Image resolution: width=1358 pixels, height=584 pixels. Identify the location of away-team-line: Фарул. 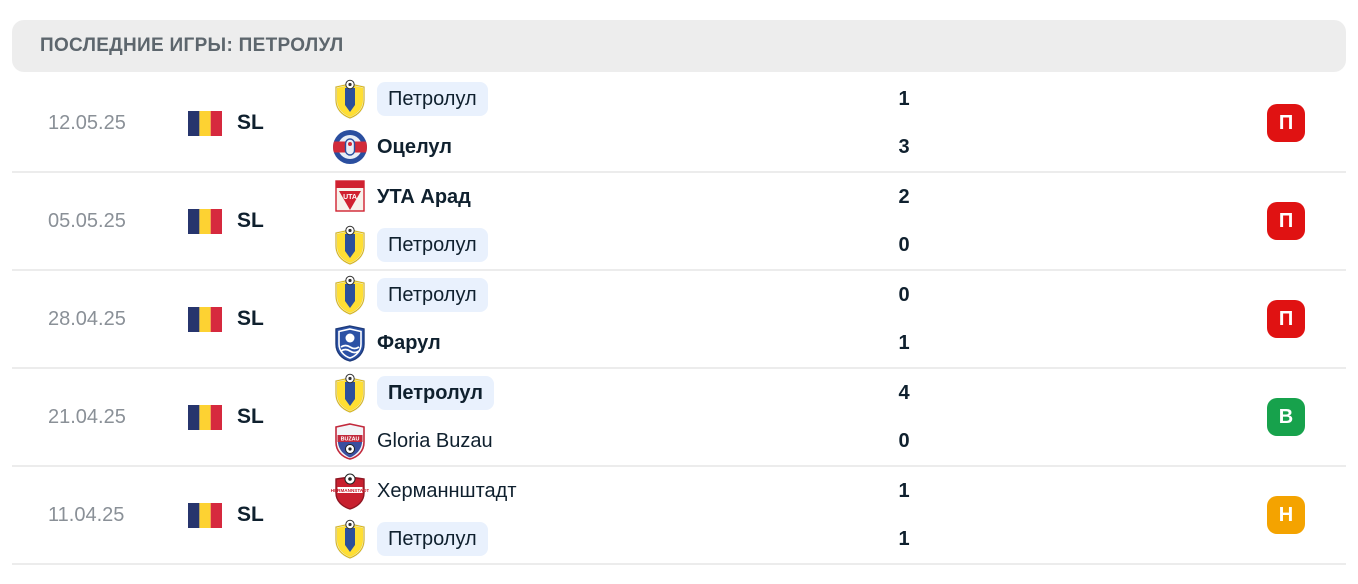
(607, 343).